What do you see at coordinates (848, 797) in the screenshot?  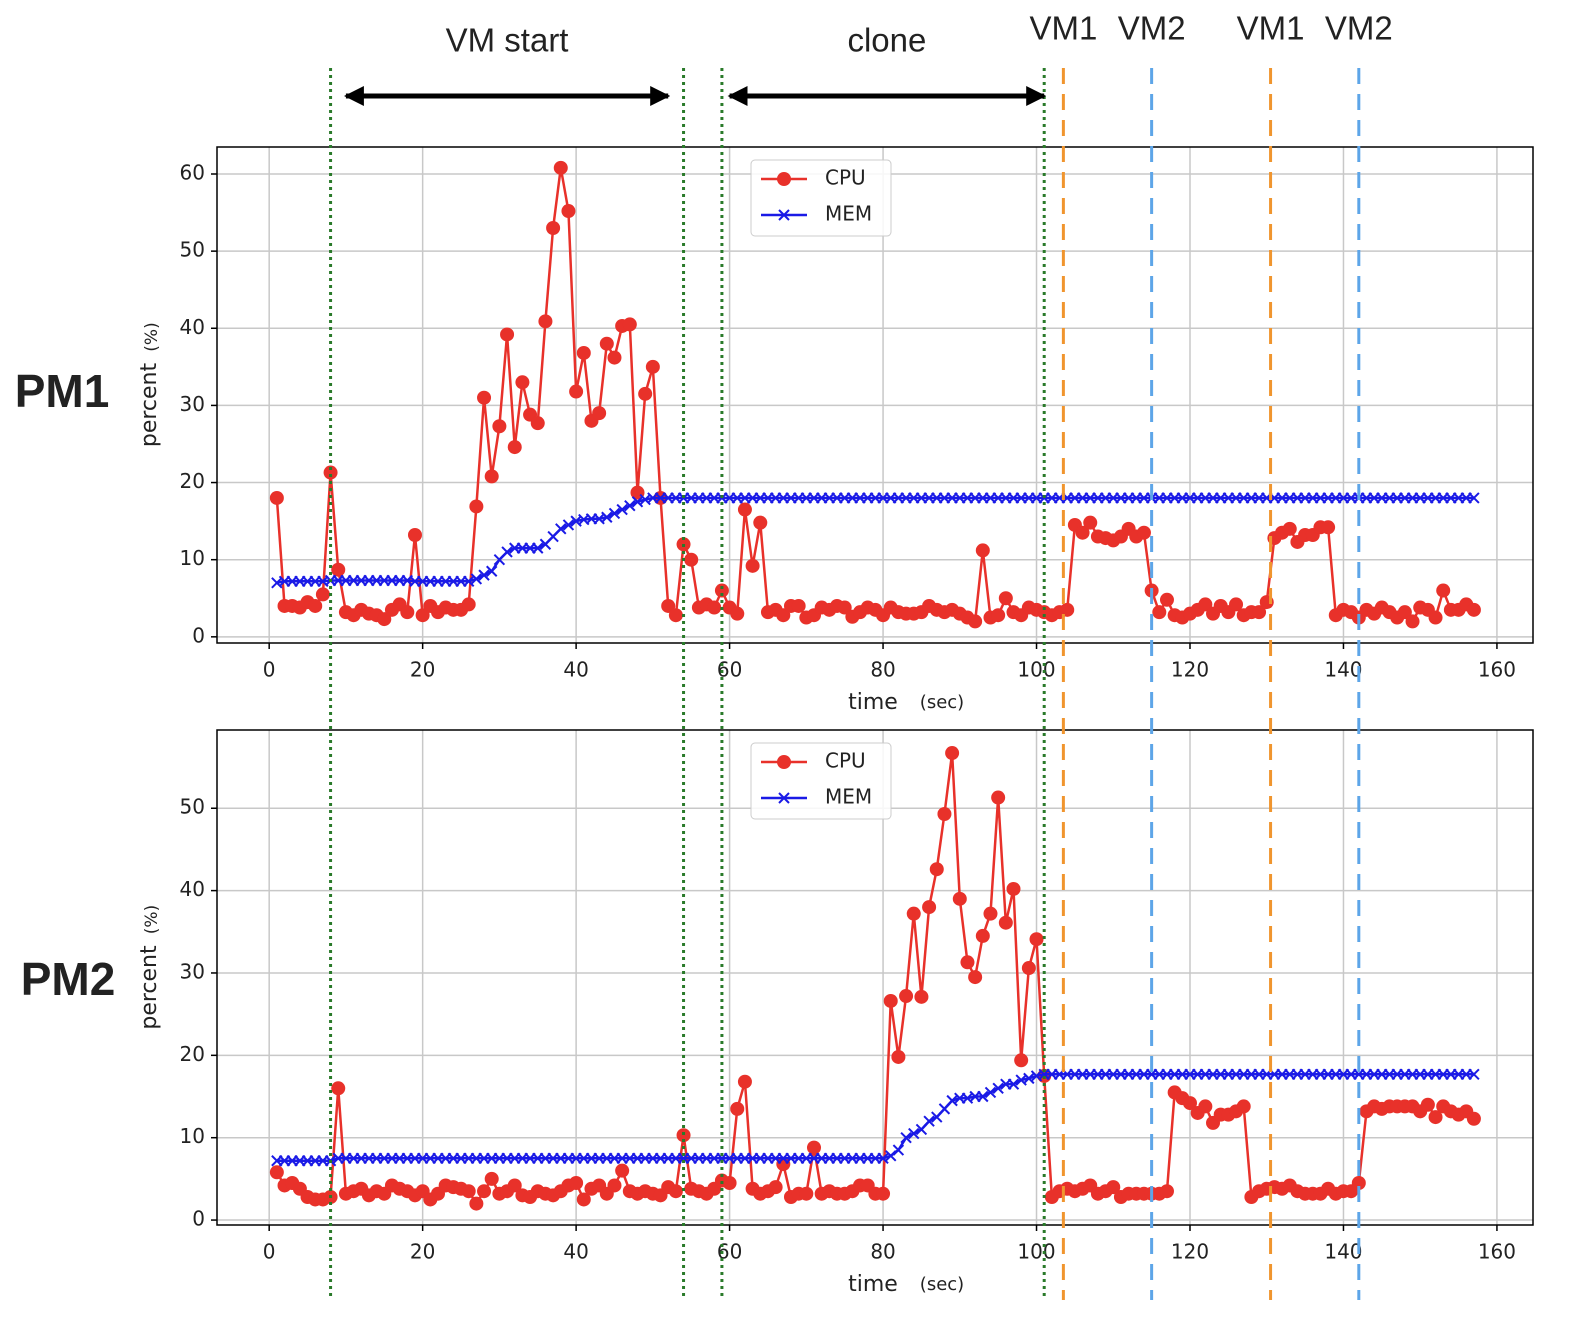 I see `legend-label: MEM` at bounding box center [848, 797].